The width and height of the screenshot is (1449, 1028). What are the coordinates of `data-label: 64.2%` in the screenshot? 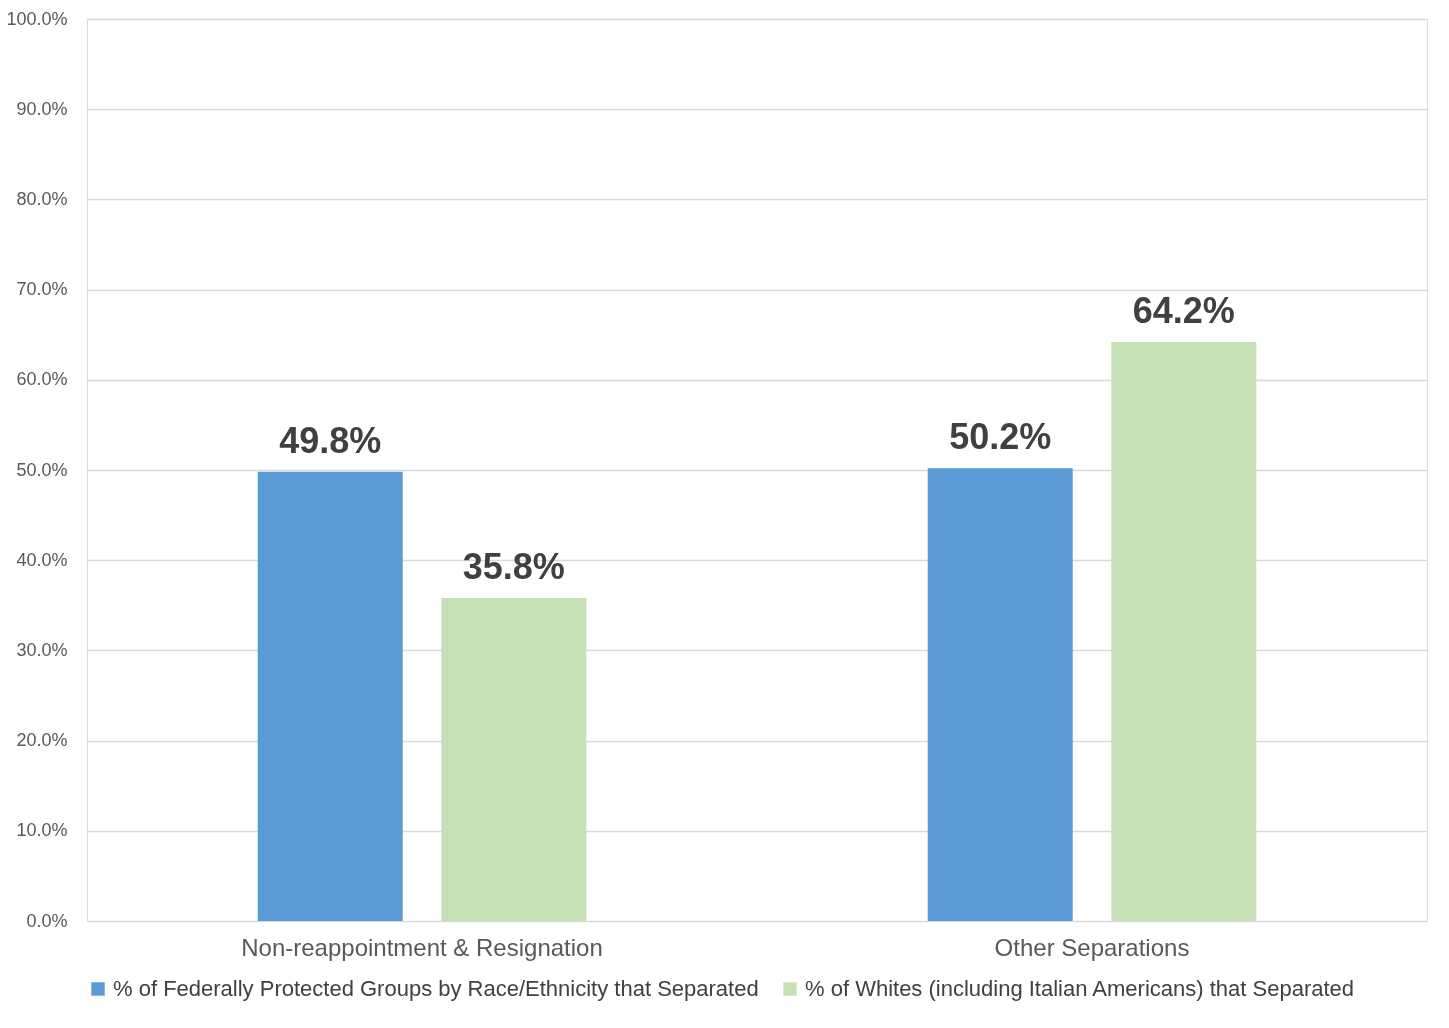 It's located at (1183, 310).